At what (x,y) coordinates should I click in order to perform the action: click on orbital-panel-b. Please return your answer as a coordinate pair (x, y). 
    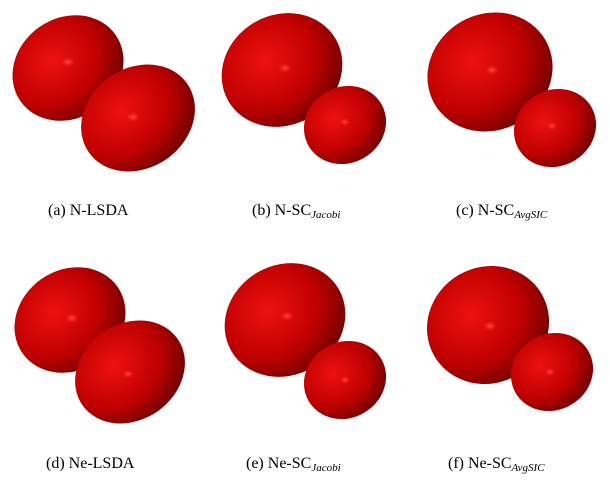
    Looking at the image, I should click on (304, 89).